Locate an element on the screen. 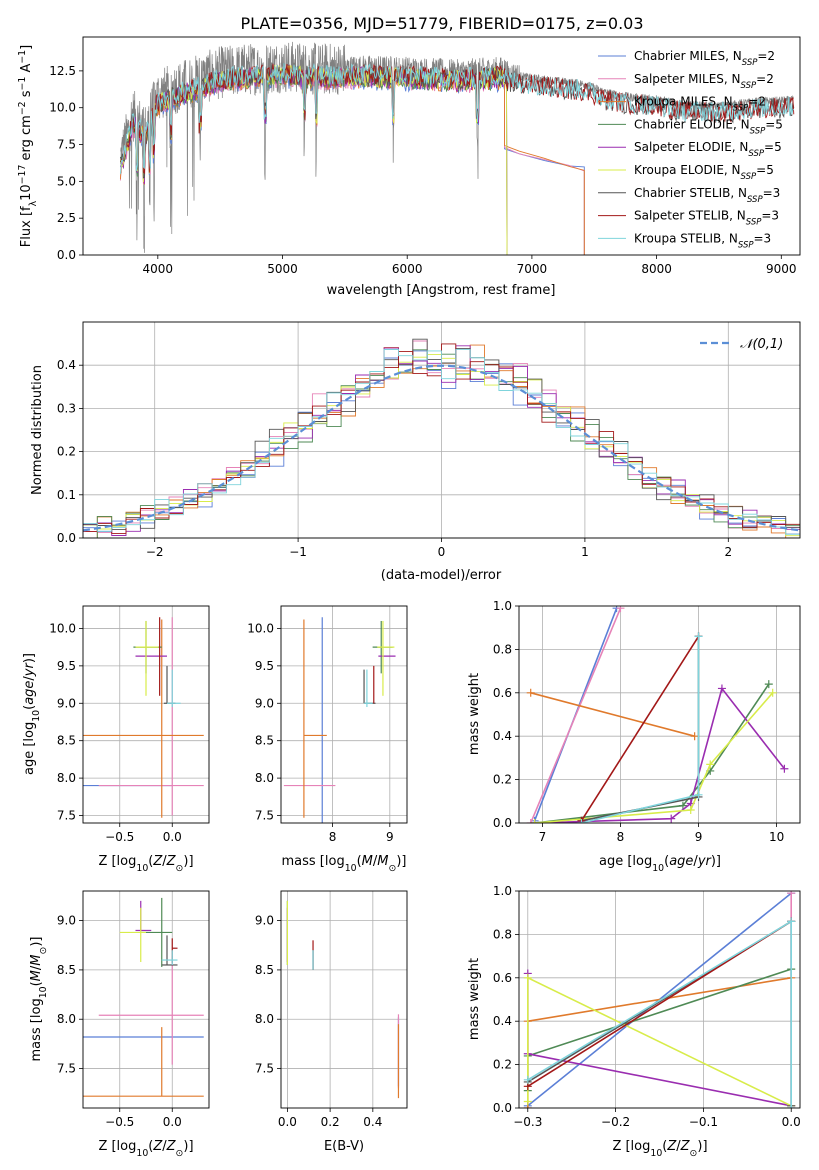  normal-reference-line is located at coordinates (441, 448).